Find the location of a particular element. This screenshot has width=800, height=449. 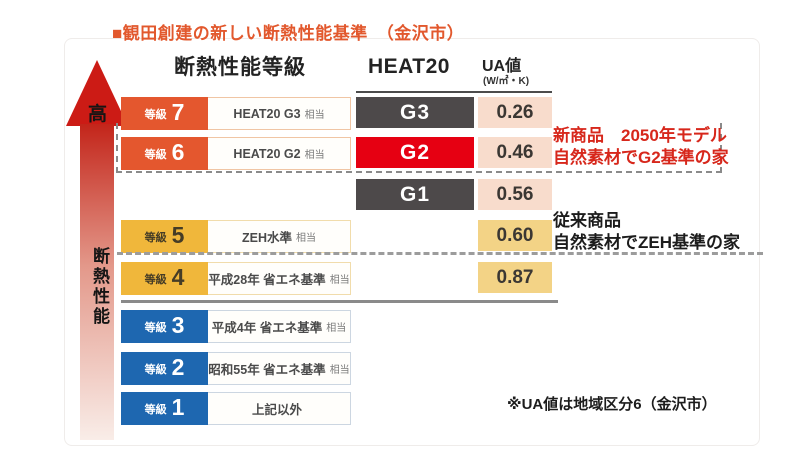

grade-row-3: 等級 3 平成4年 省エネ基準 相当 is located at coordinates (236, 326).